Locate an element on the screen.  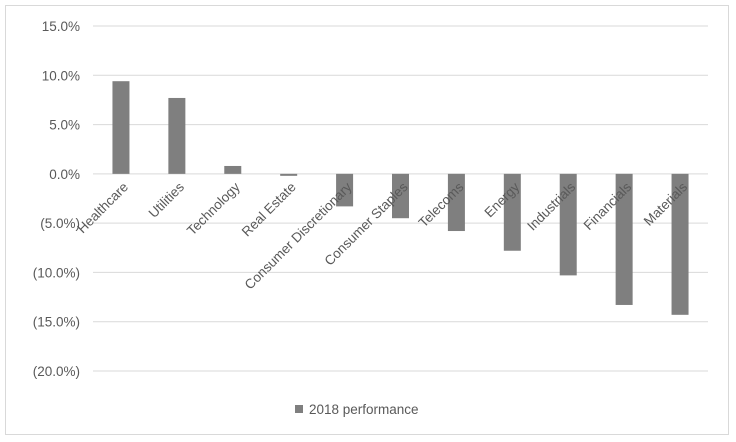
category-label: Technology is located at coordinates (213, 208).